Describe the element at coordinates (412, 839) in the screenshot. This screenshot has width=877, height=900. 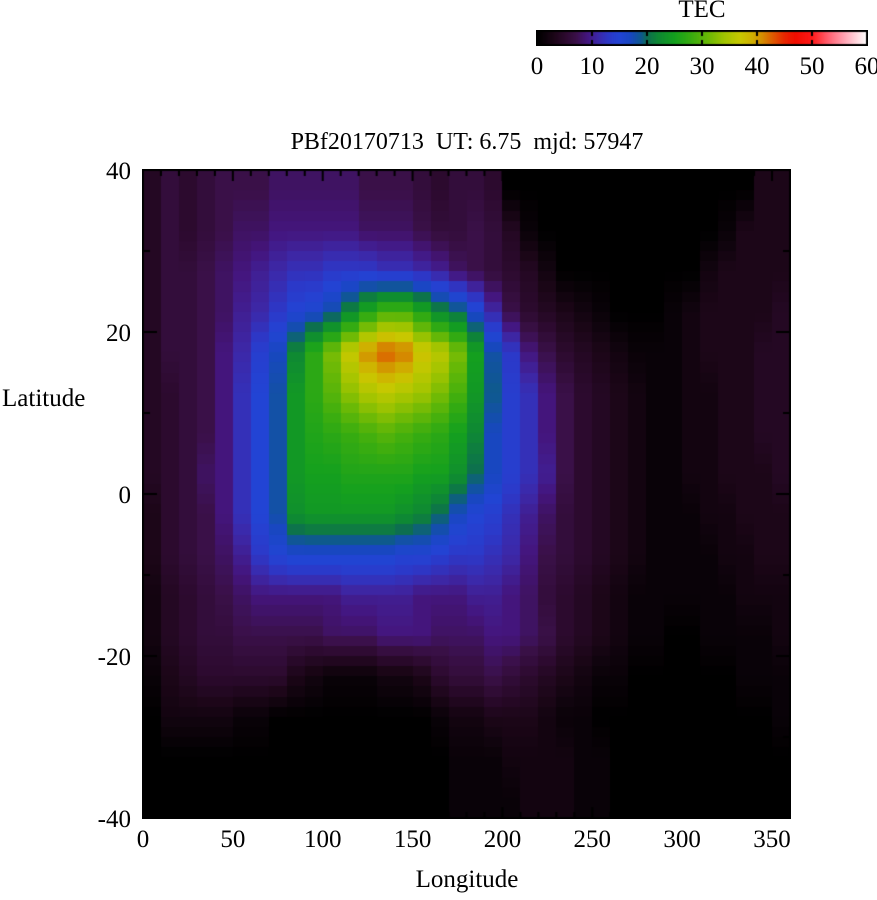
I see `x-tick-label: 150` at that location.